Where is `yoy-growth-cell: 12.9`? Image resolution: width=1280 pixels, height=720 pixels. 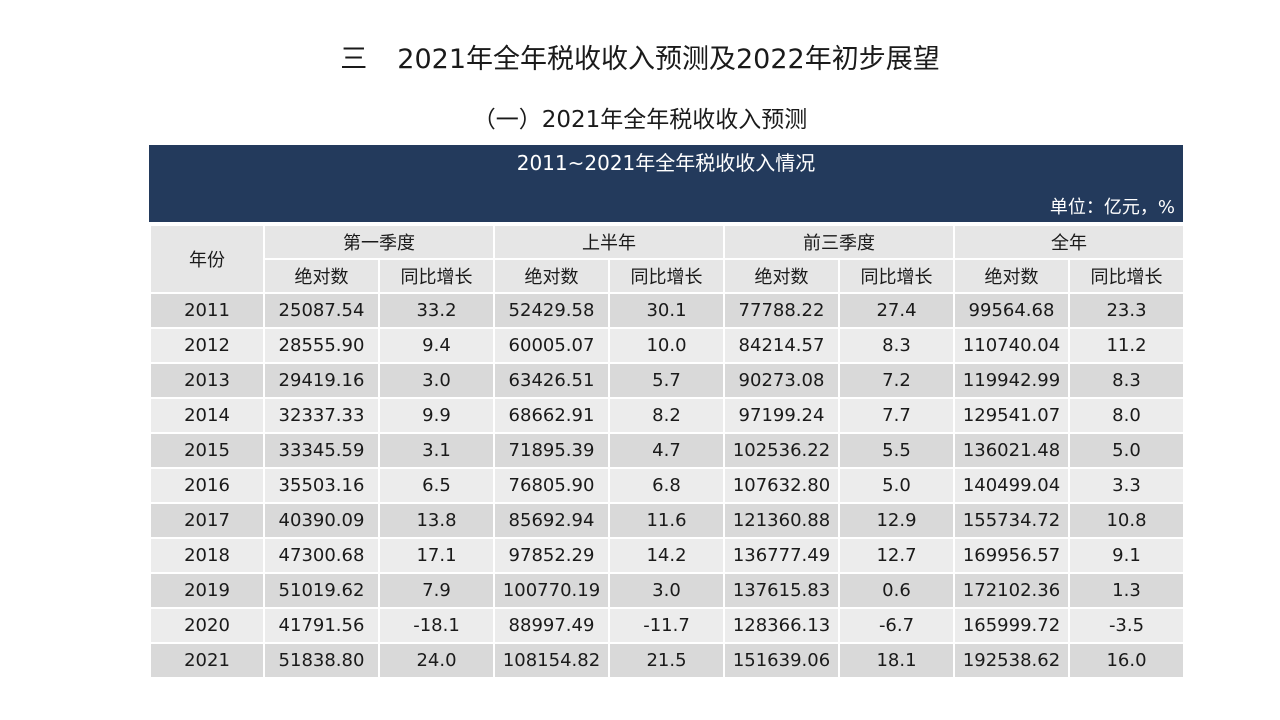 yoy-growth-cell: 12.9 is located at coordinates (896, 520).